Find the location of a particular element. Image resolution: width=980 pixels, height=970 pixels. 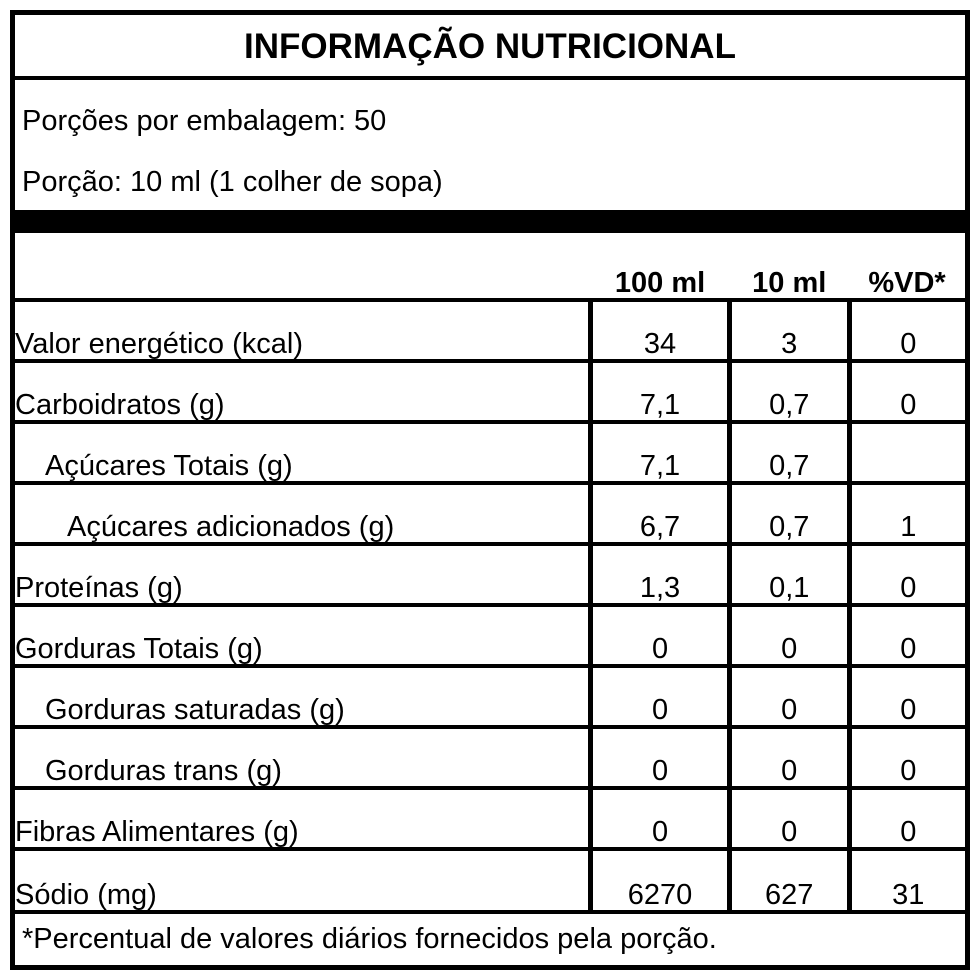

table-row: Açúcares adicionados (g) 6,7 0,7 1 is located at coordinates (490, 512).